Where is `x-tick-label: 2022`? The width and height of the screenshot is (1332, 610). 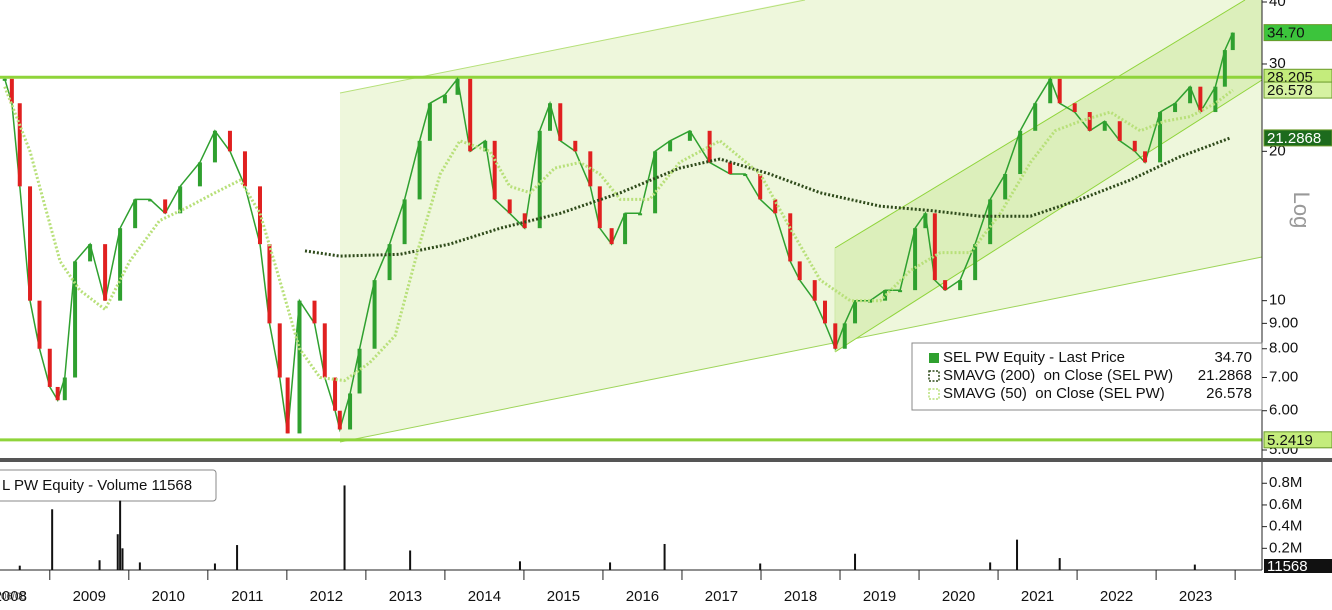 x-tick-label: 2022 is located at coordinates (1116, 596).